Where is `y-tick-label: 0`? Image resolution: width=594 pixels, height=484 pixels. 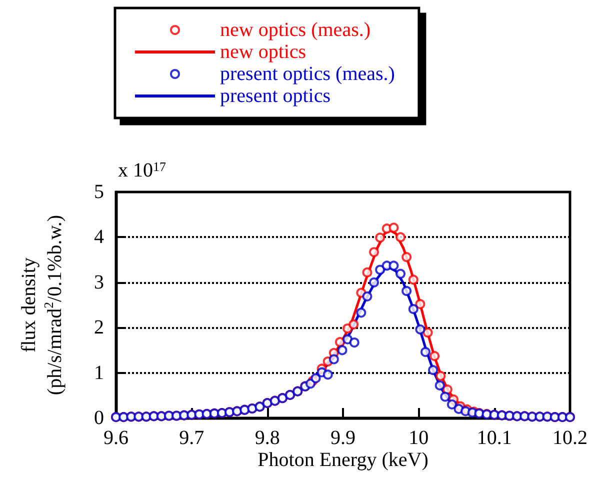
y-tick-label: 0 is located at coordinates (99, 418).